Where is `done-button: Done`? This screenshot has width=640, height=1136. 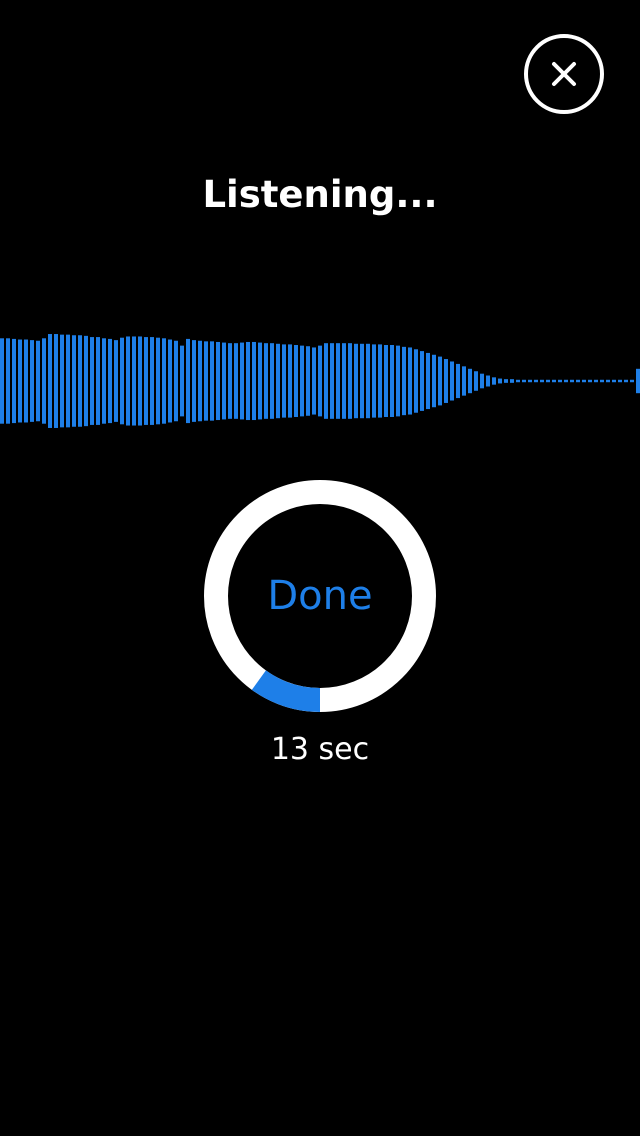 done-button: Done is located at coordinates (320, 596).